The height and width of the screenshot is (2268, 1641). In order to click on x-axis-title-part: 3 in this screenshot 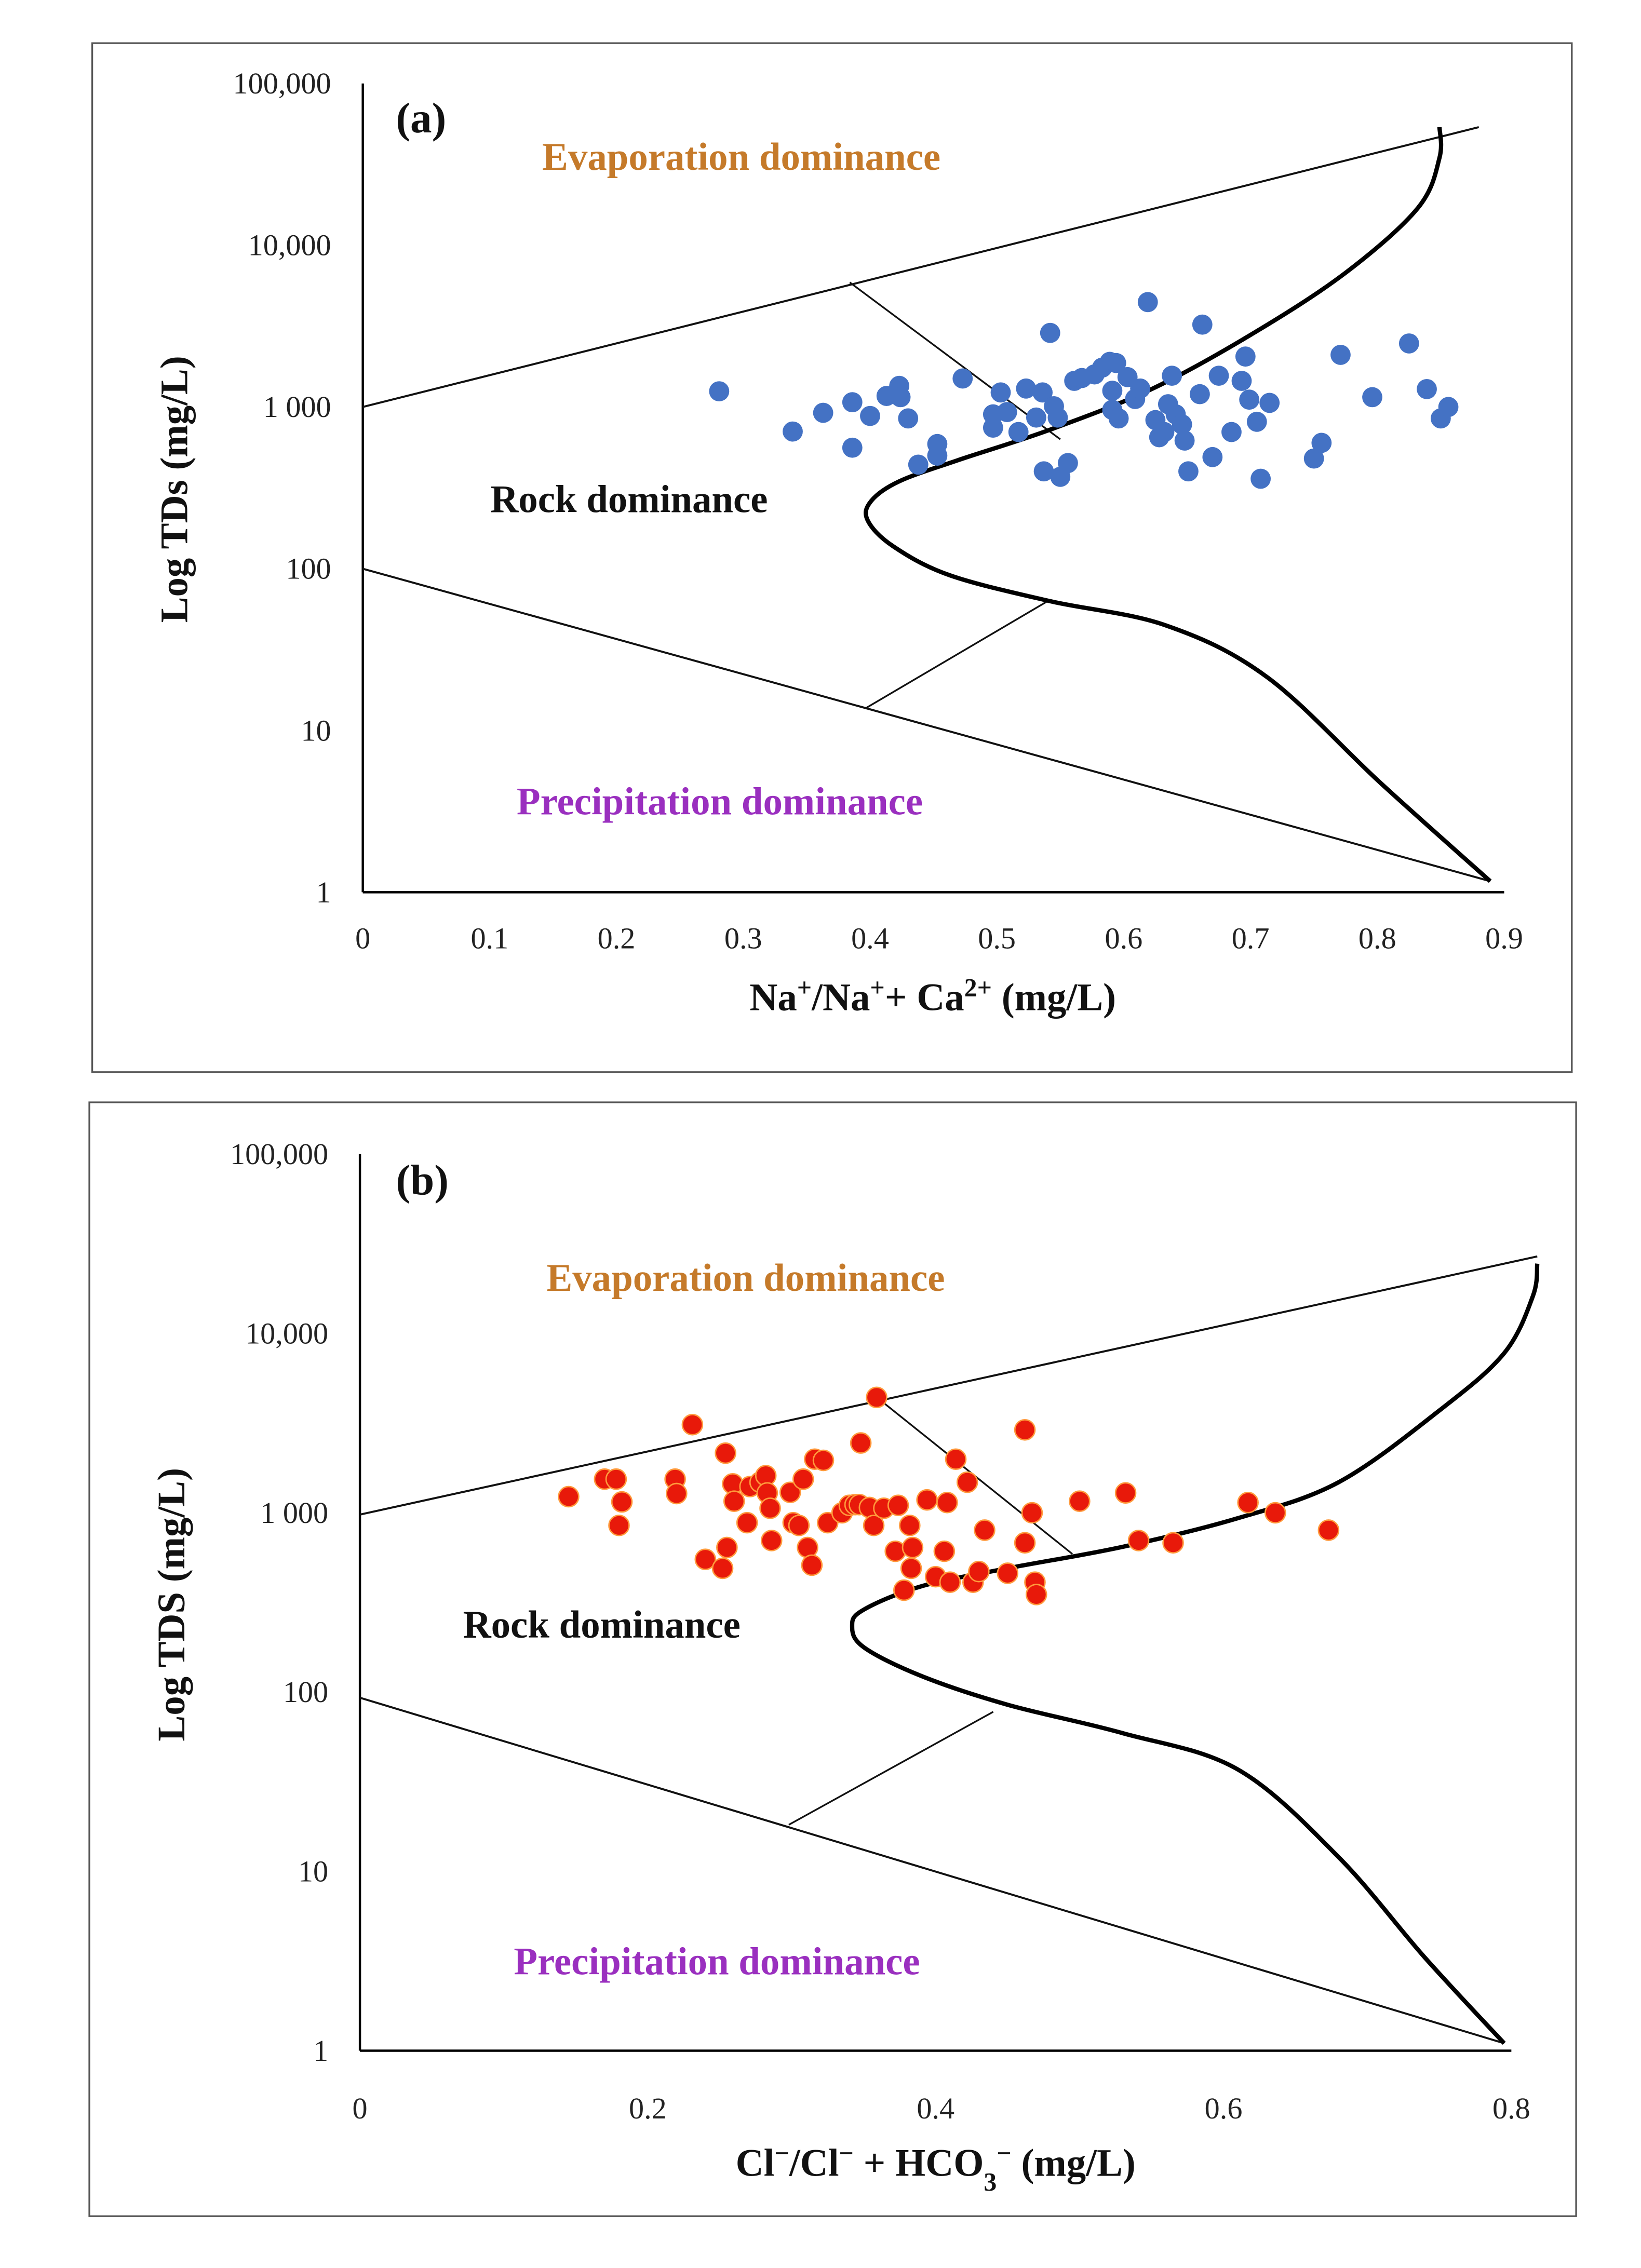, I will do `click(990, 2181)`.